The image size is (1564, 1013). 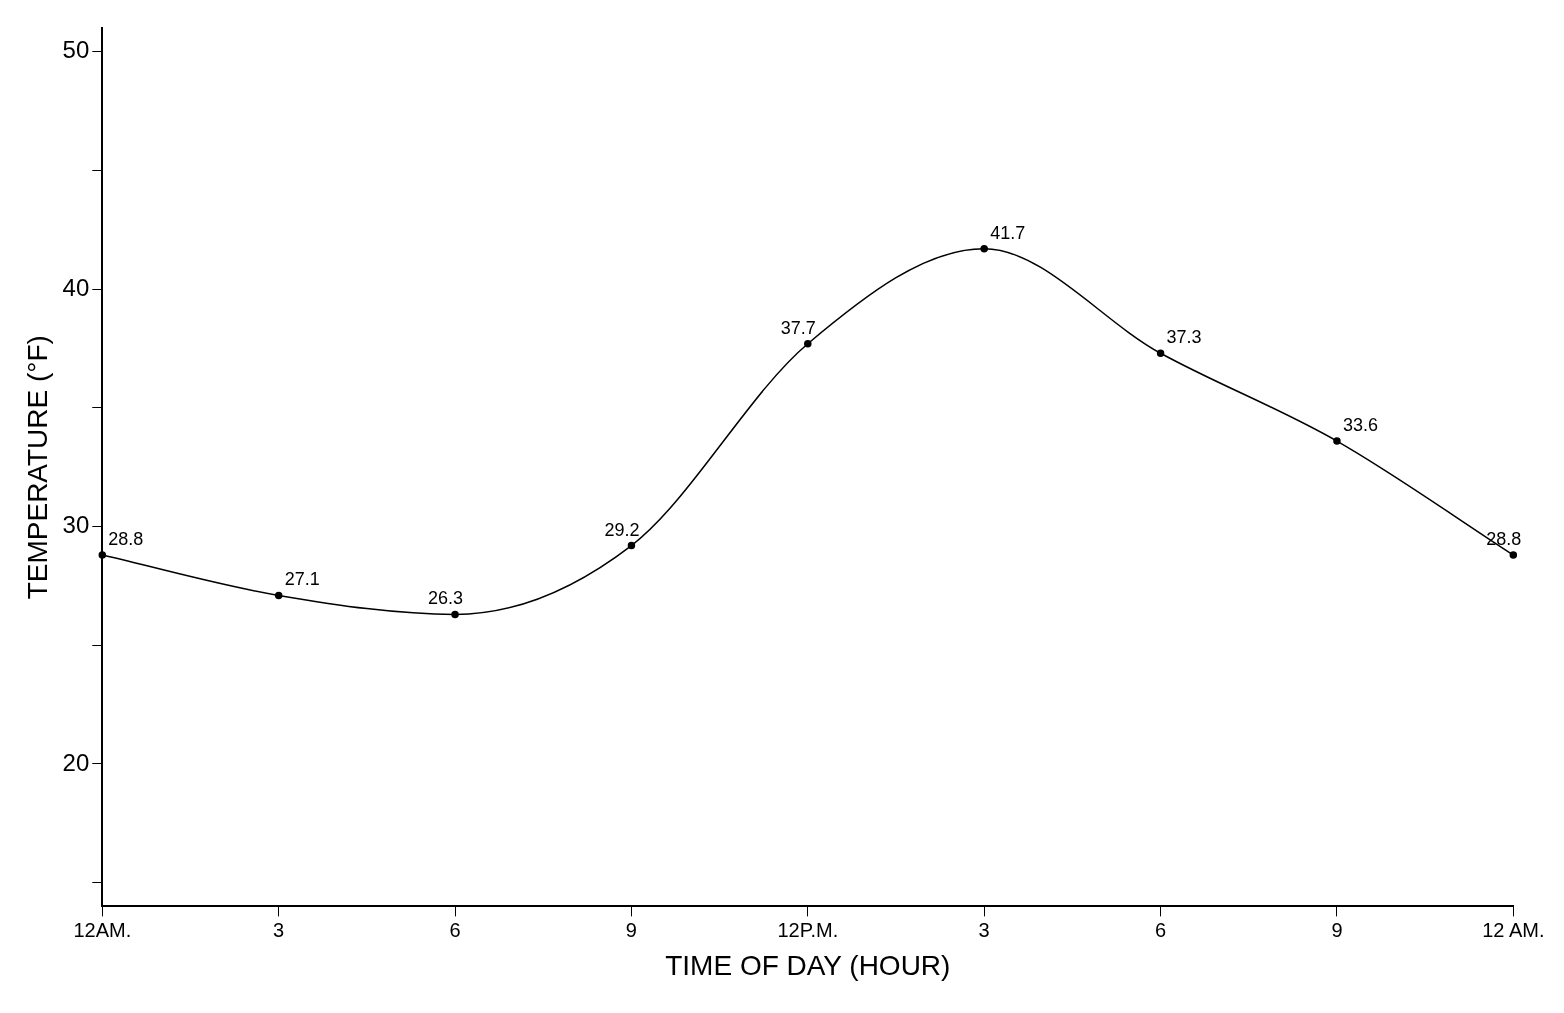 I want to click on y-tick-label: 20, so click(x=76, y=762).